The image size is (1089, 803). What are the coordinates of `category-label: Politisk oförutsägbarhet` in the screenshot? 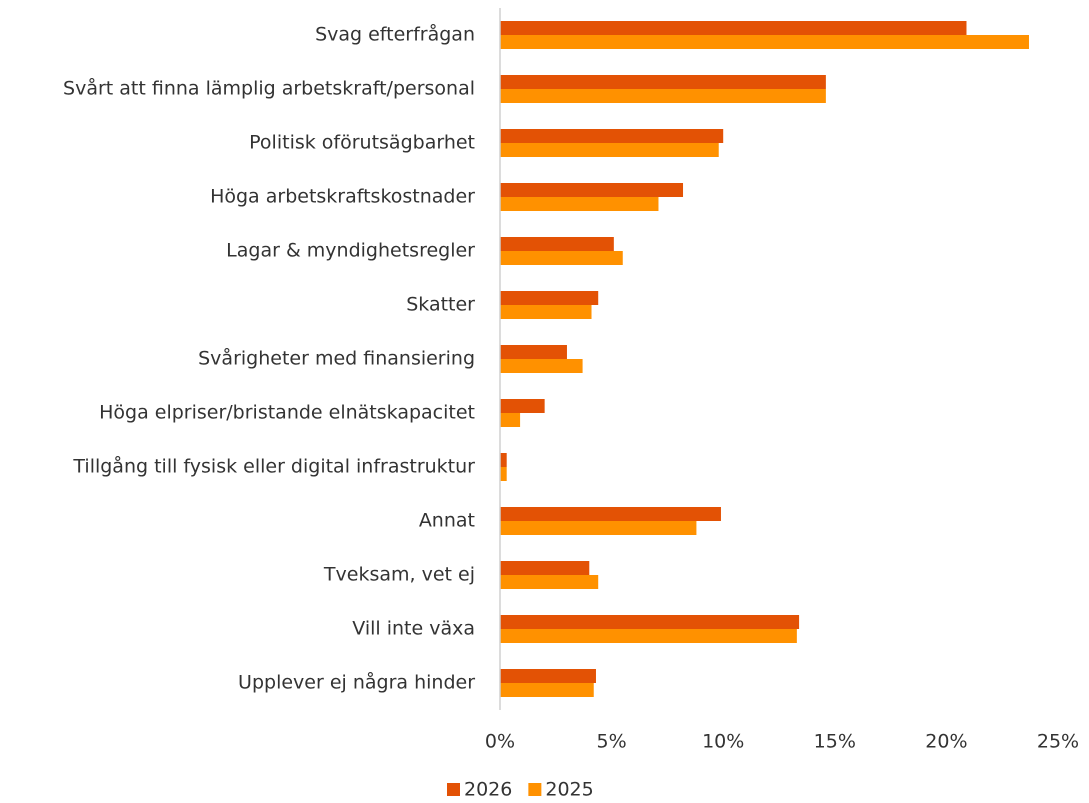 It's located at (362, 143).